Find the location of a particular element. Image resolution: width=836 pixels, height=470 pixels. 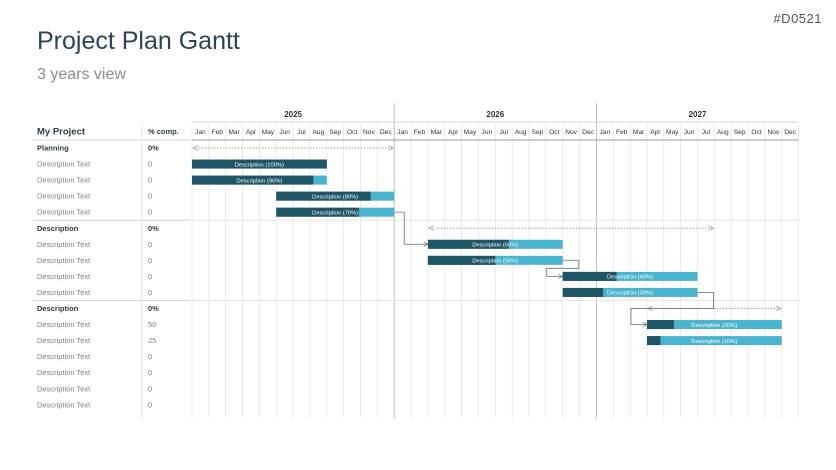

bar-label: Description (10%) is located at coordinates (714, 342).